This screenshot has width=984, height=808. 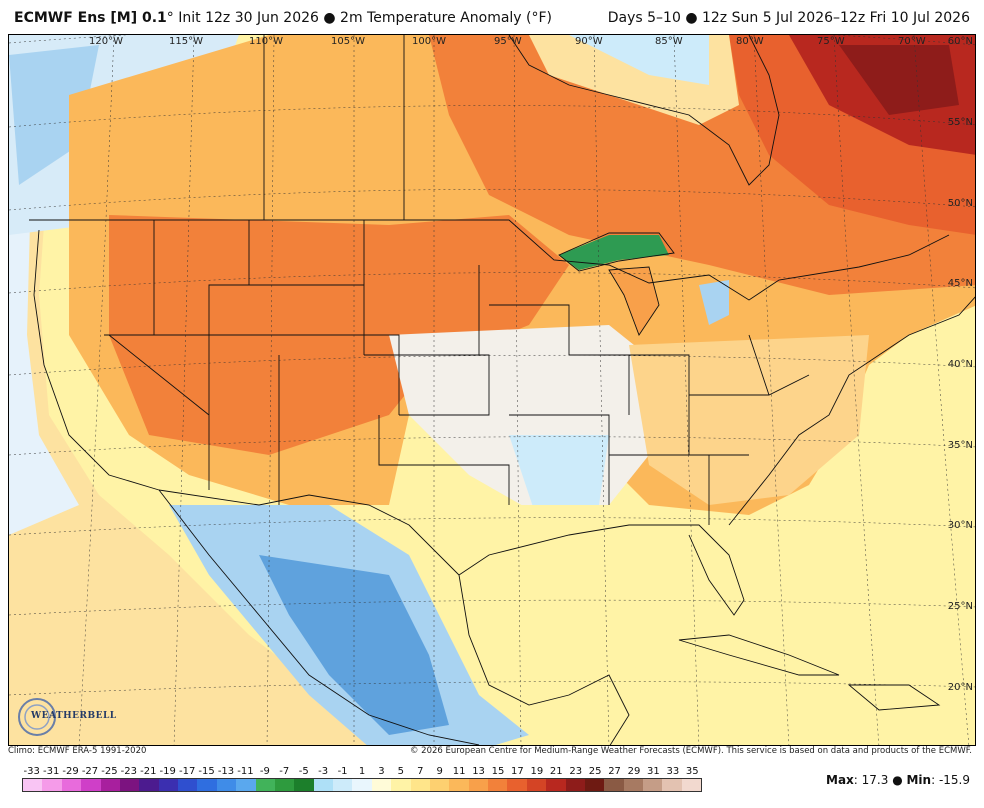 I want to click on scale-tick-label: -27, so click(x=90, y=771).